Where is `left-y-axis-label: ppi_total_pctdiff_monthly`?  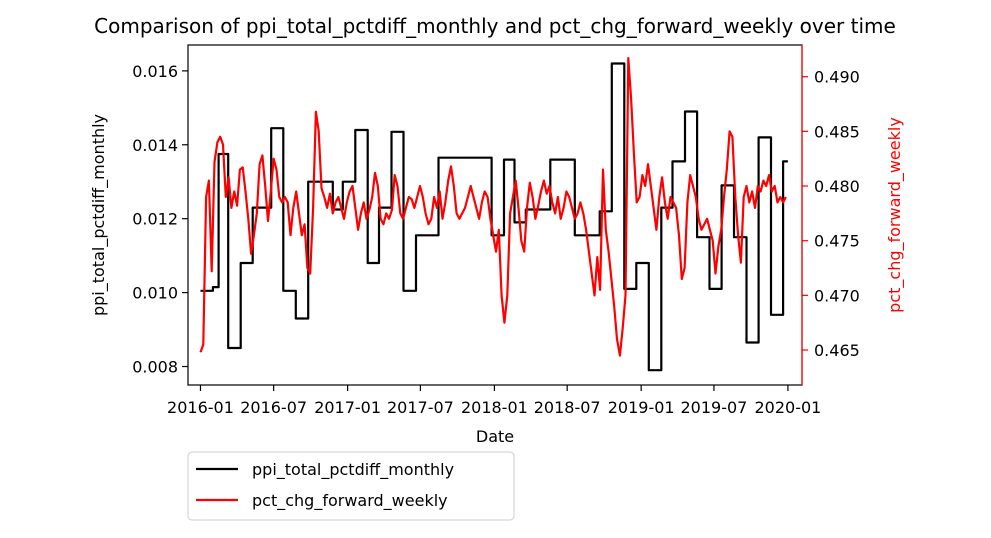
left-y-axis-label: ppi_total_pctdiff_monthly is located at coordinates (99, 215).